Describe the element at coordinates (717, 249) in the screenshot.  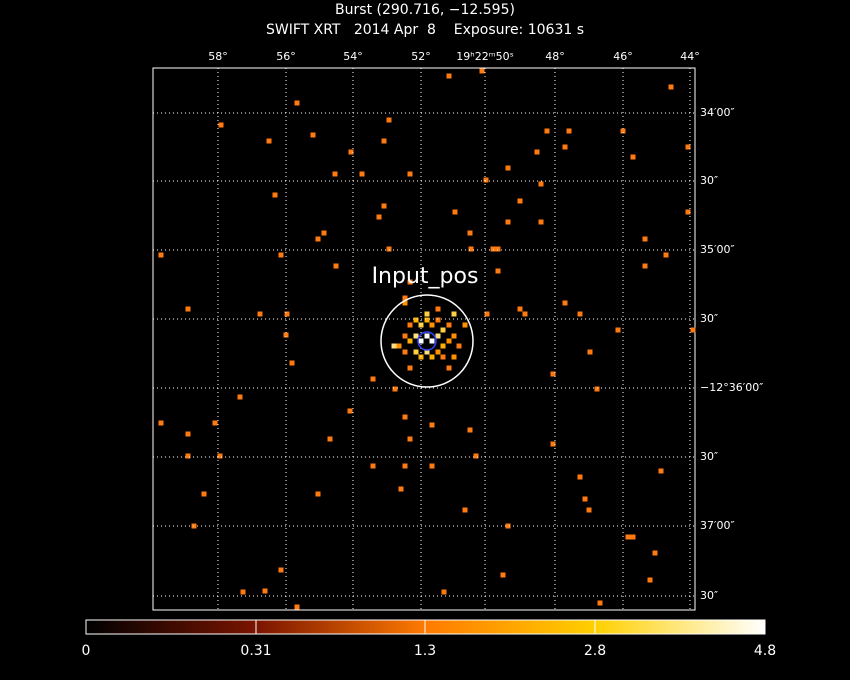
I see `right-axis-label: 35′00″` at that location.